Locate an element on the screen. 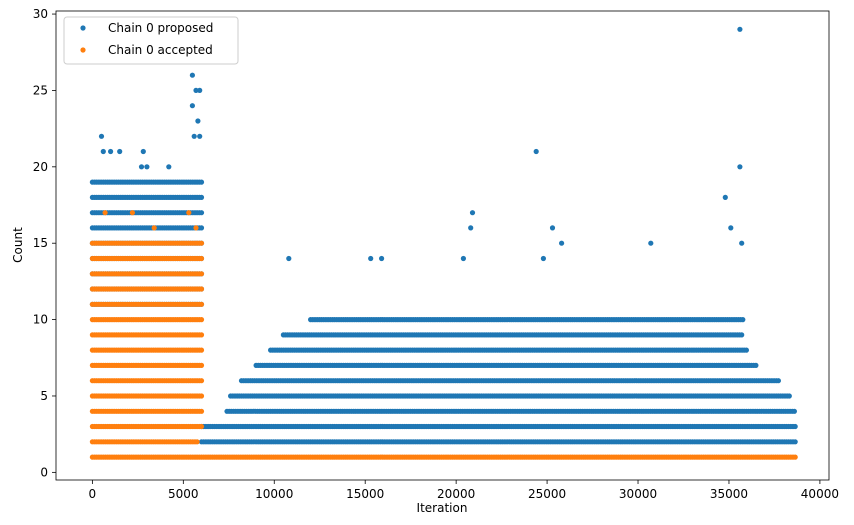 This screenshot has height=525, width=854. series-0-band-y6 is located at coordinates (510, 381).